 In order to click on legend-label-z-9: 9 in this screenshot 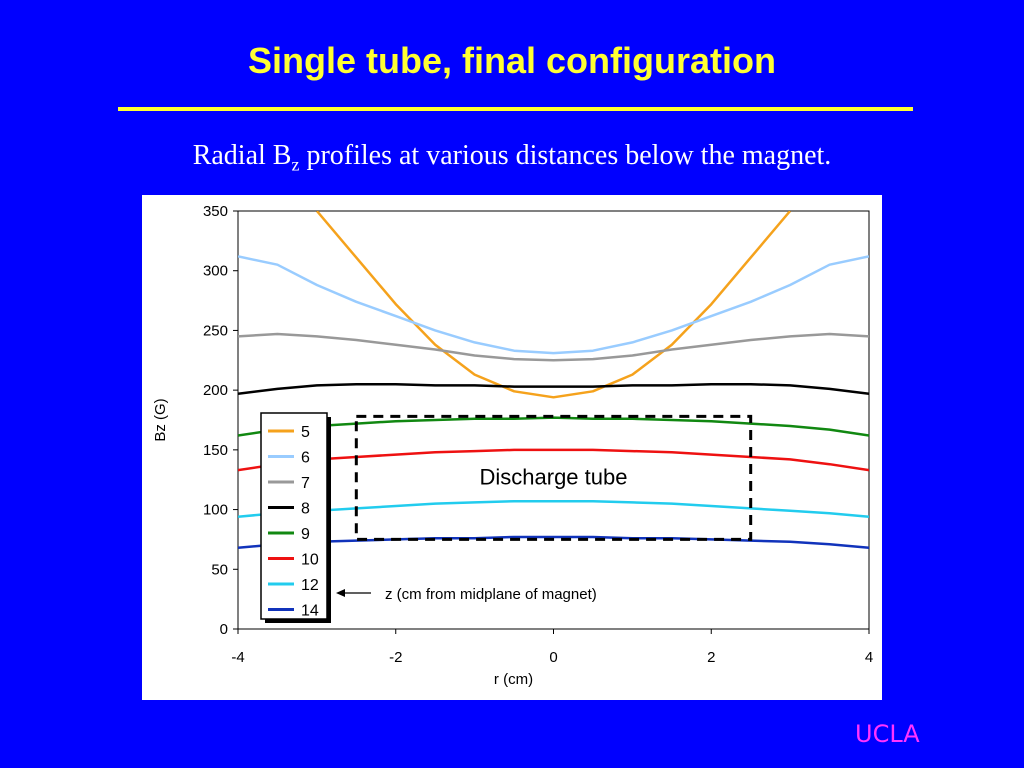, I will do `click(305, 534)`.